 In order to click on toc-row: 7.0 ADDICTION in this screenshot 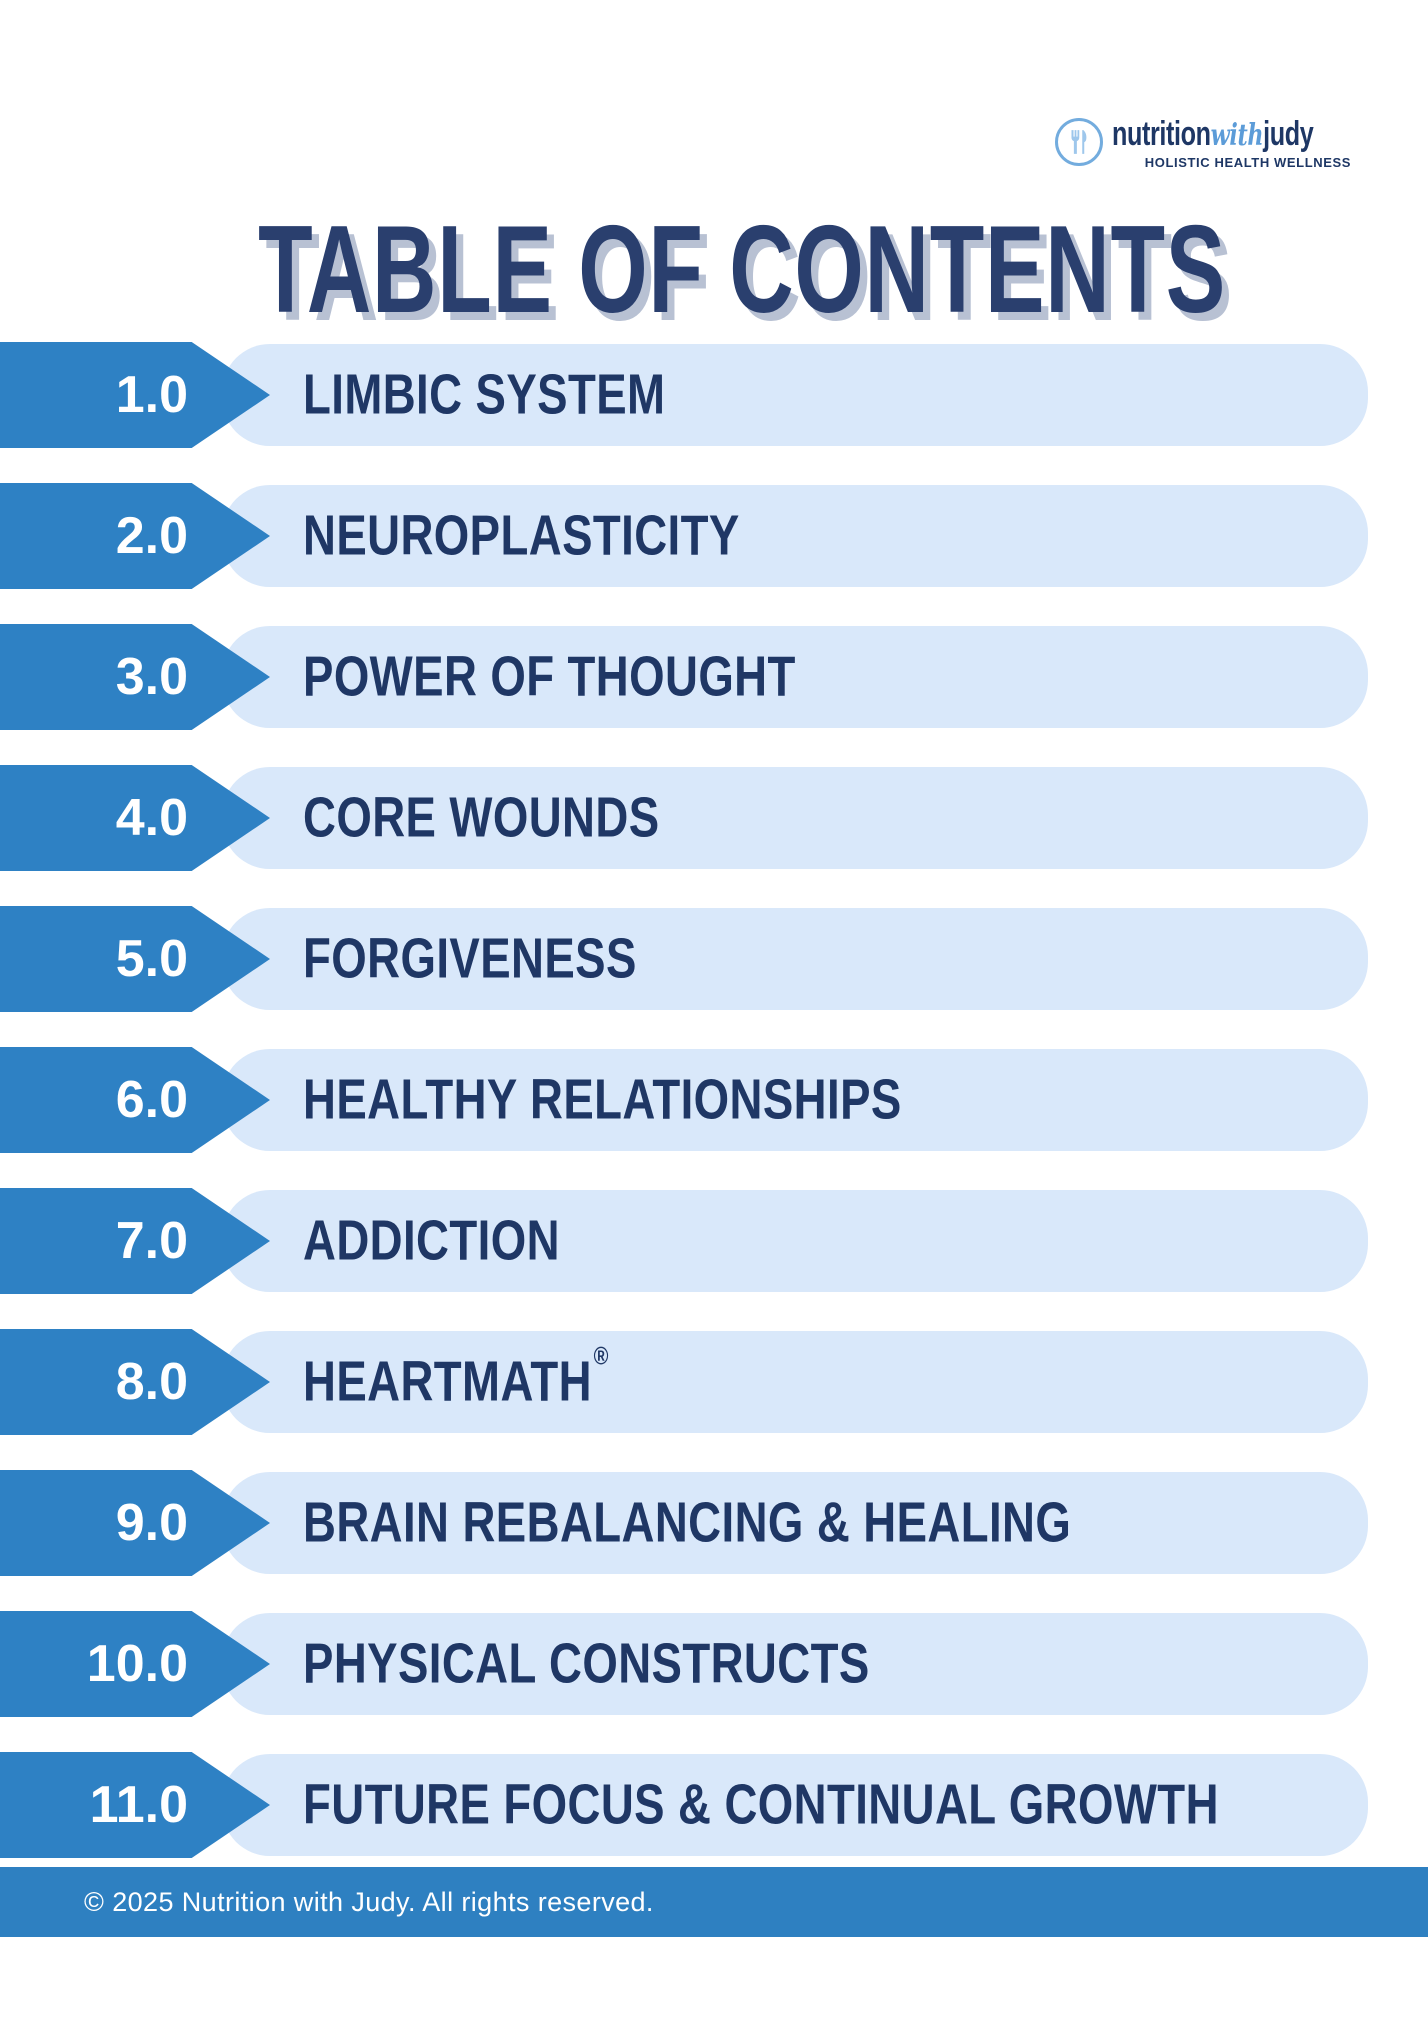, I will do `click(714, 1241)`.